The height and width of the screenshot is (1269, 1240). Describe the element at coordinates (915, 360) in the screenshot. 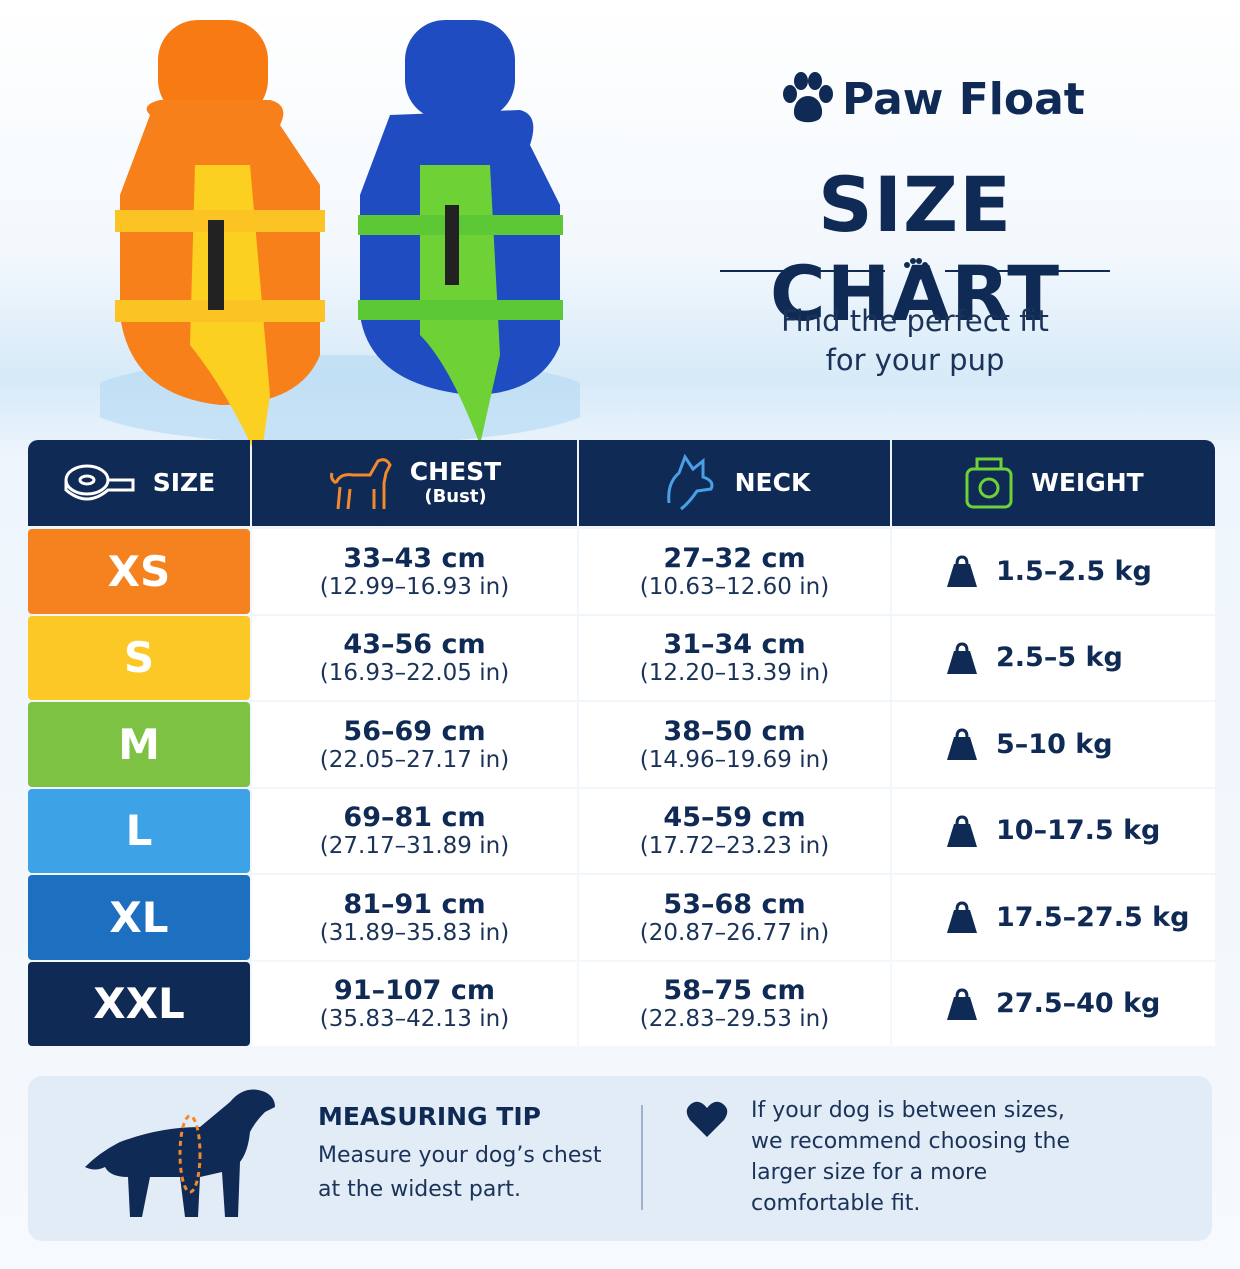

I see `subtitle: for your pup` at that location.